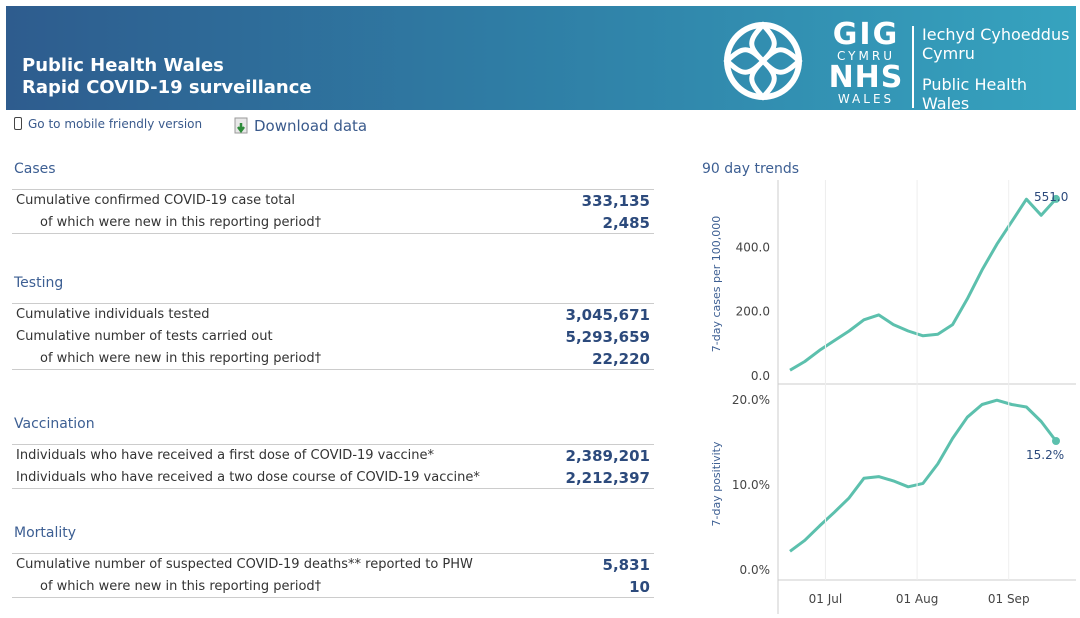 This screenshot has height=618, width=1080. Describe the element at coordinates (753, 247) in the screenshot. I see `y-tick-label: 400.0` at that location.